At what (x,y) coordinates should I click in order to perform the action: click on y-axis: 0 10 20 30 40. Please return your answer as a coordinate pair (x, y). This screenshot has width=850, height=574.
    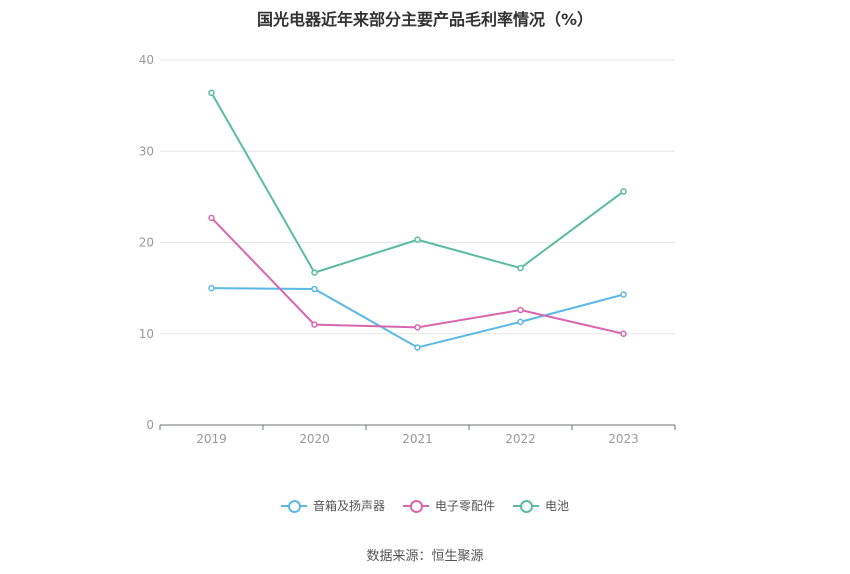
    Looking at the image, I should click on (146, 242).